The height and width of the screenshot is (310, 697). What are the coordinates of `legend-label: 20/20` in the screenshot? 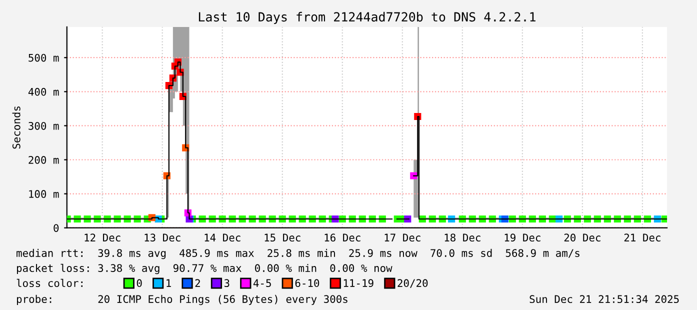 It's located at (413, 283).